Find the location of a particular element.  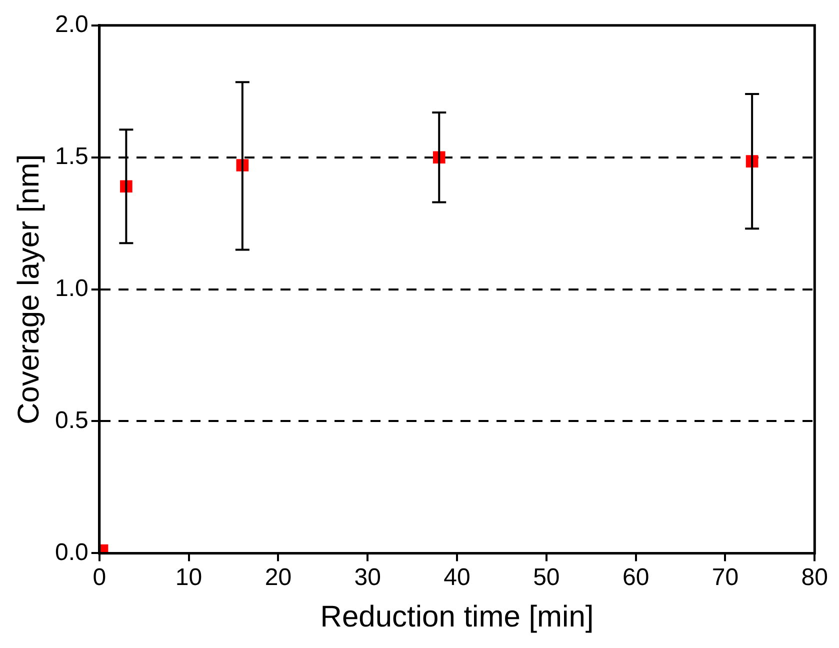

x-tick-label: 20 is located at coordinates (278, 578).